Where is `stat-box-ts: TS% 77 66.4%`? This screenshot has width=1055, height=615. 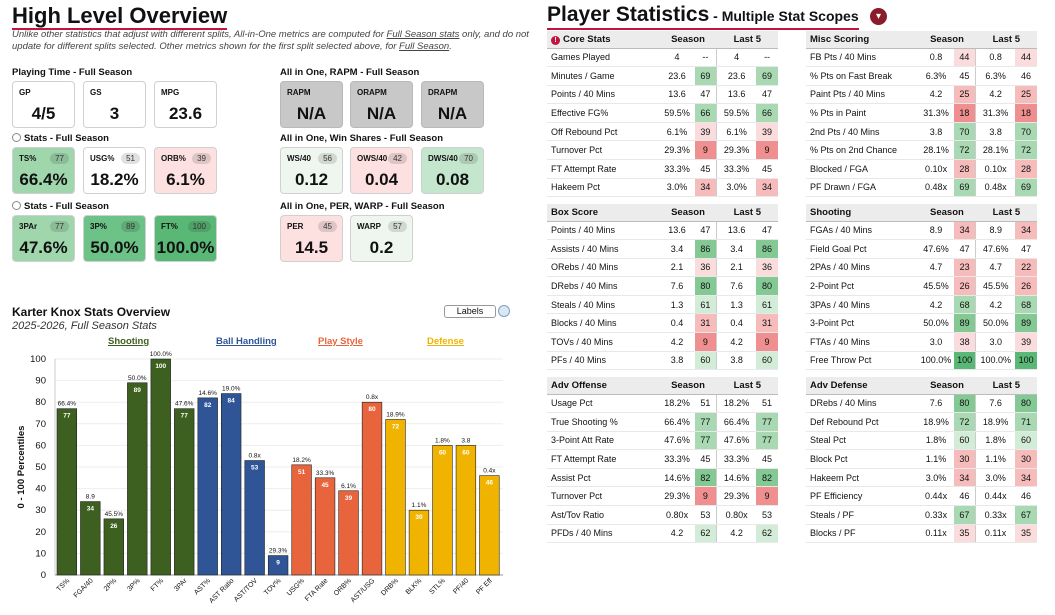 stat-box-ts: TS% 77 66.4% is located at coordinates (43, 170).